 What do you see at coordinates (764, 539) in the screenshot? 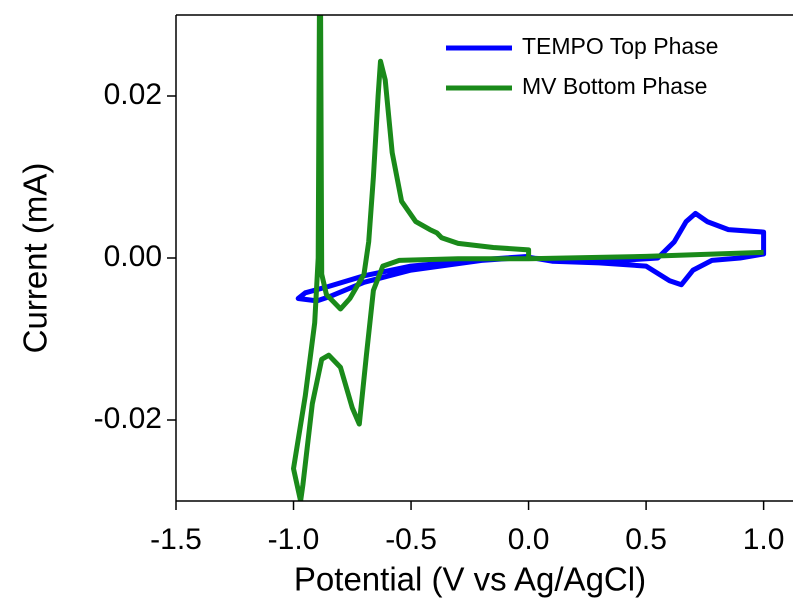
I see `x-tick-label: 1.0` at bounding box center [764, 539].